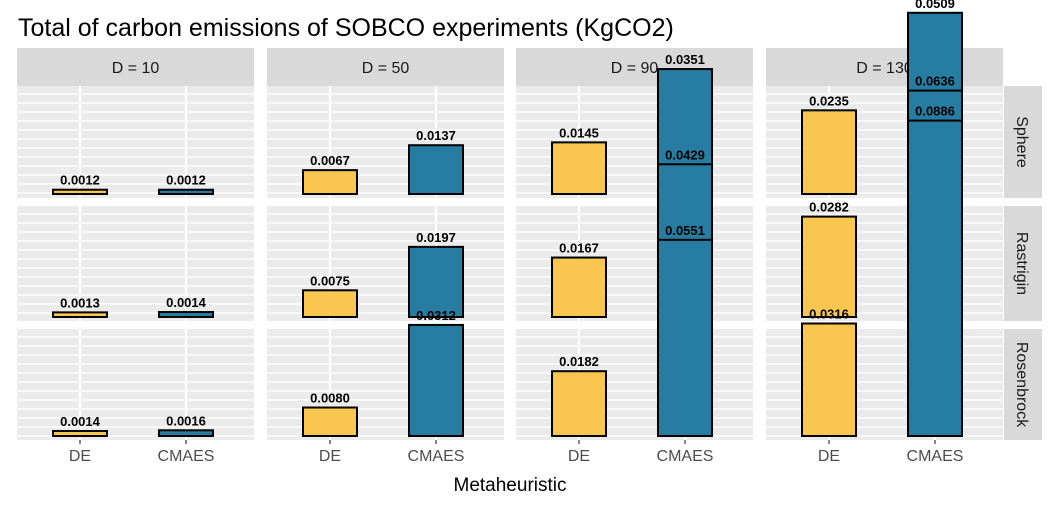 This screenshot has height=507, width=1050. I want to click on column-strip-label: D = 50, so click(386, 68).